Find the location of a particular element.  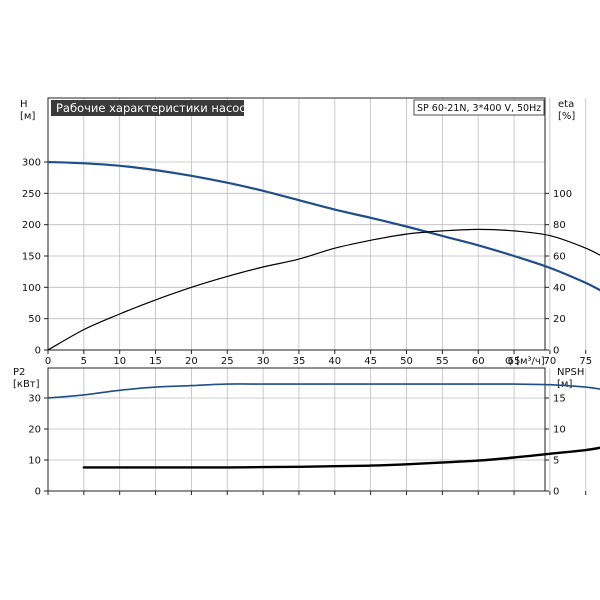

x-tick-label: 0 is located at coordinates (48, 361).